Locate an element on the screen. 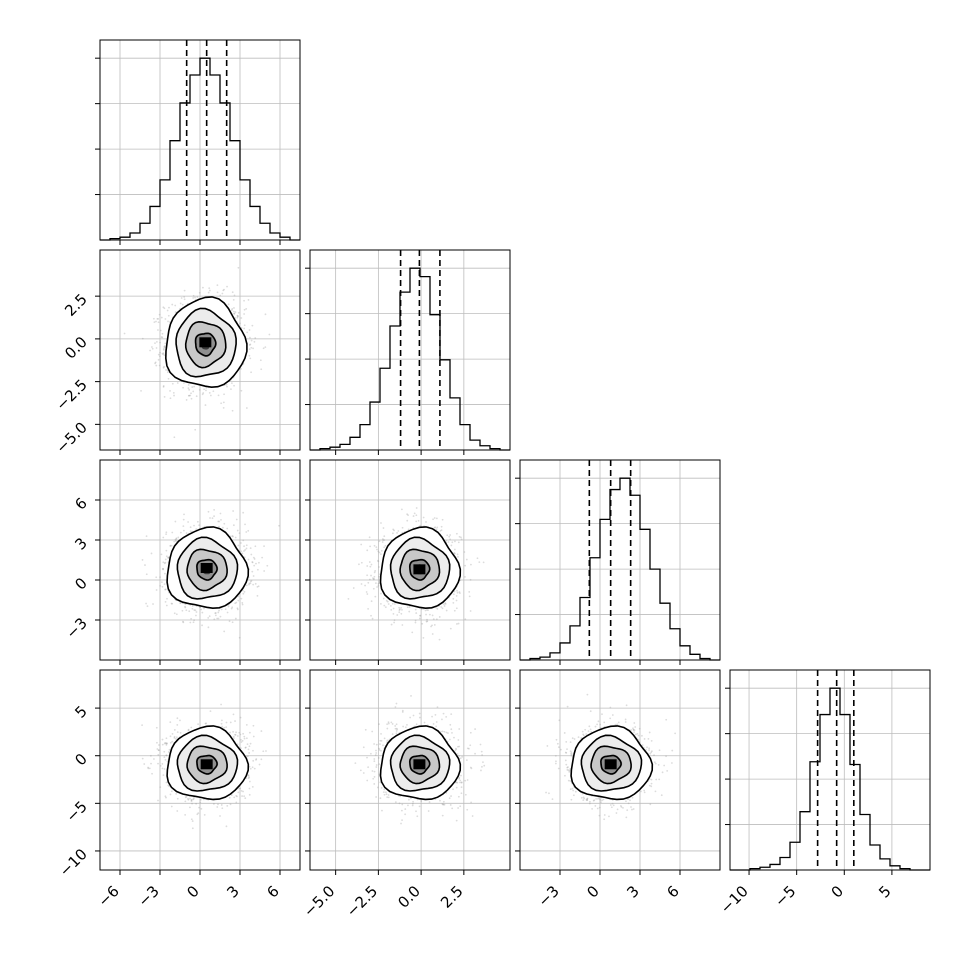  x-tick-label: −10 is located at coordinates (734, 899).